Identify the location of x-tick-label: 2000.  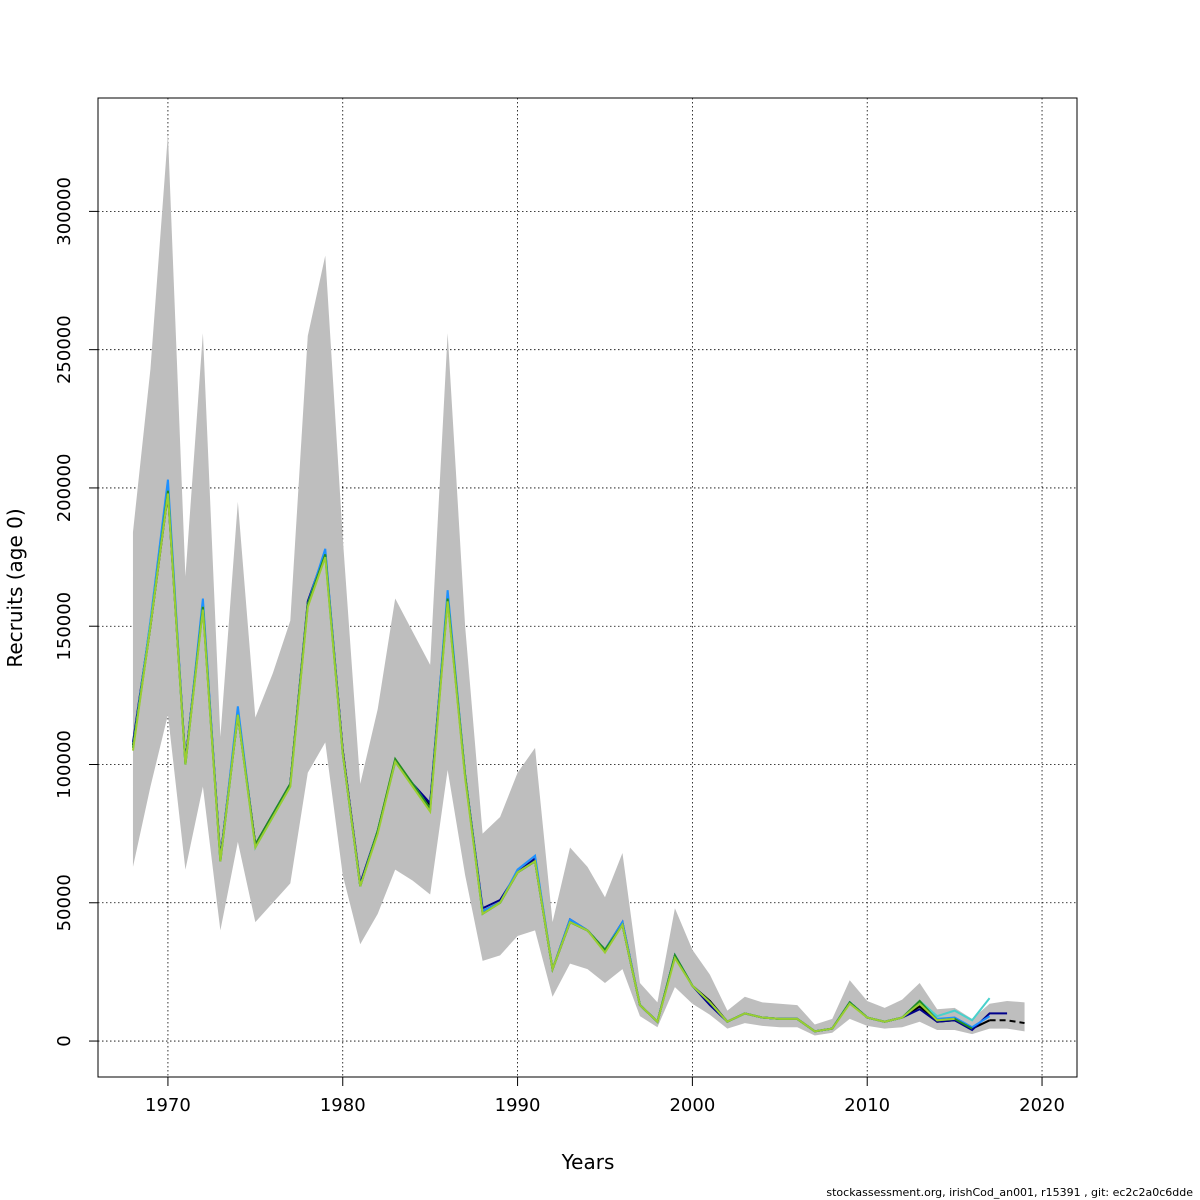
(692, 1105).